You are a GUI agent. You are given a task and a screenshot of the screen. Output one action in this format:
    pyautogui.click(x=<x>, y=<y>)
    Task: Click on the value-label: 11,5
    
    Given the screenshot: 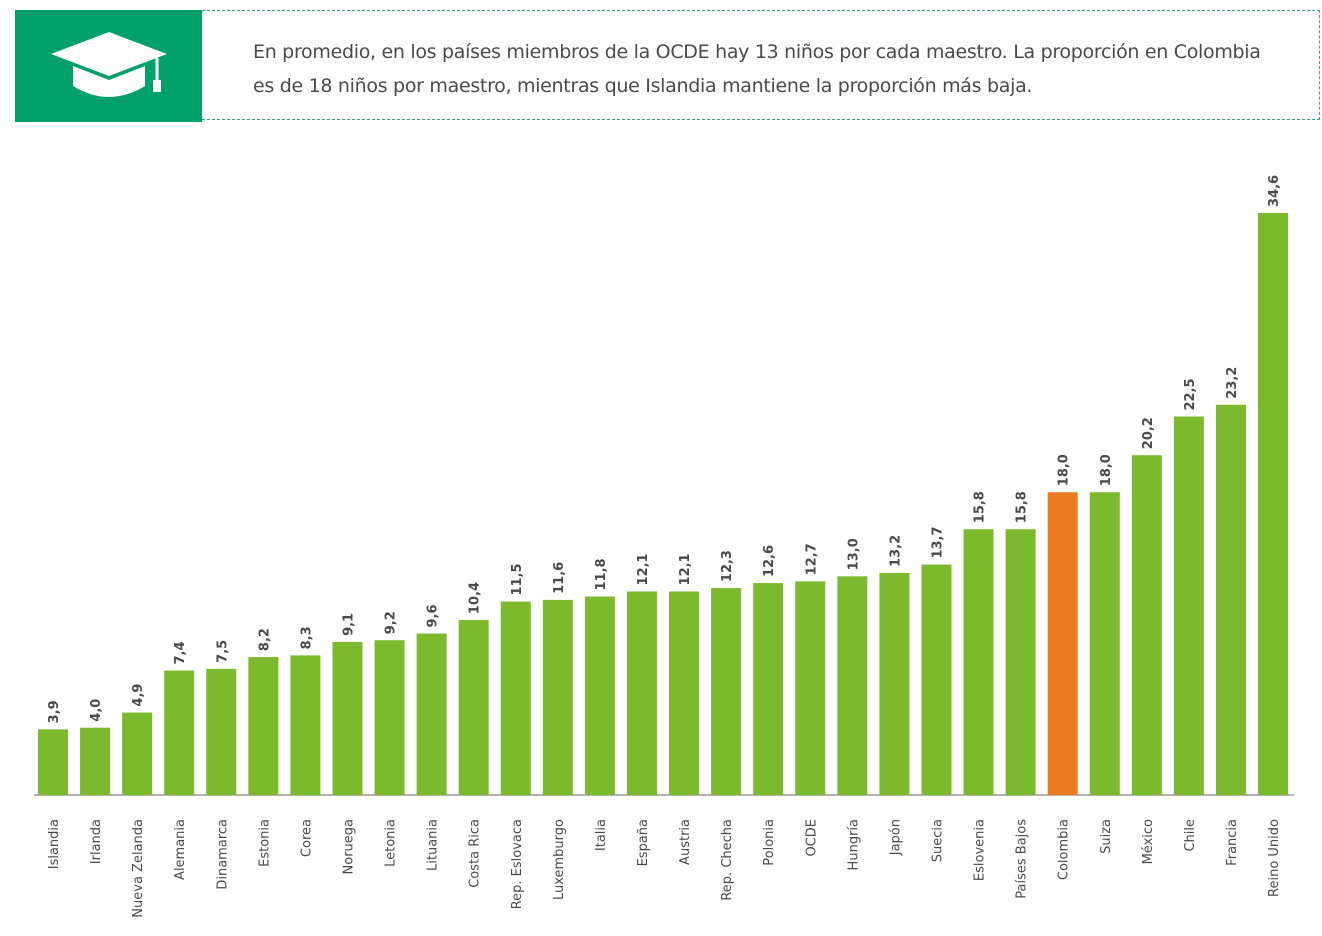 What is the action you would take?
    pyautogui.click(x=517, y=579)
    